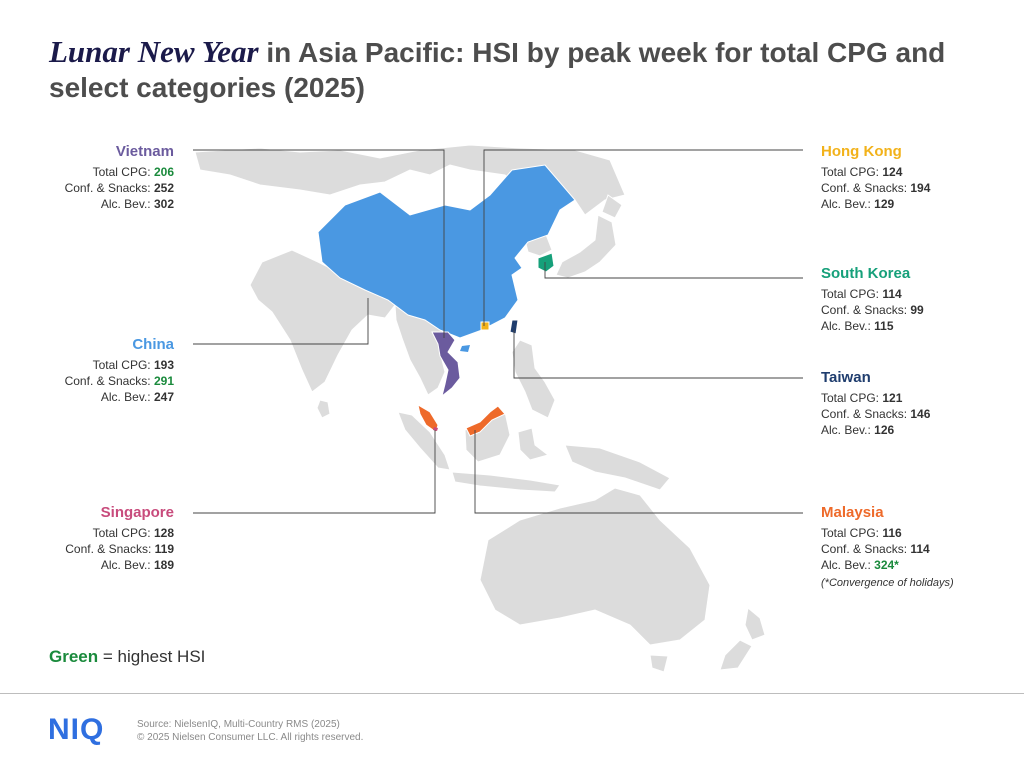 The height and width of the screenshot is (768, 1024). I want to click on leader-china, so click(281, 321).